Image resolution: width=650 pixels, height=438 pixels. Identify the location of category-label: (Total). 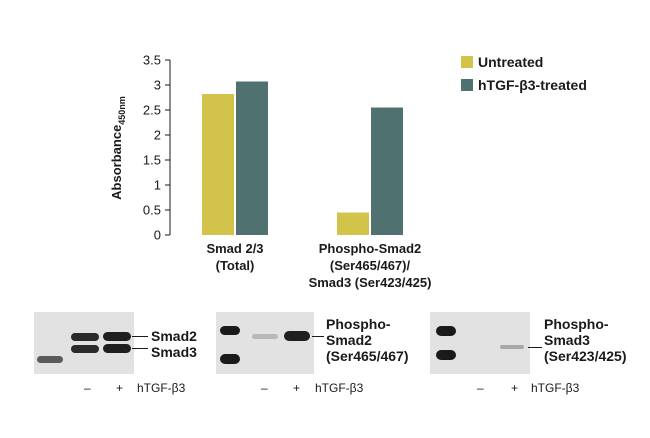
(235, 265).